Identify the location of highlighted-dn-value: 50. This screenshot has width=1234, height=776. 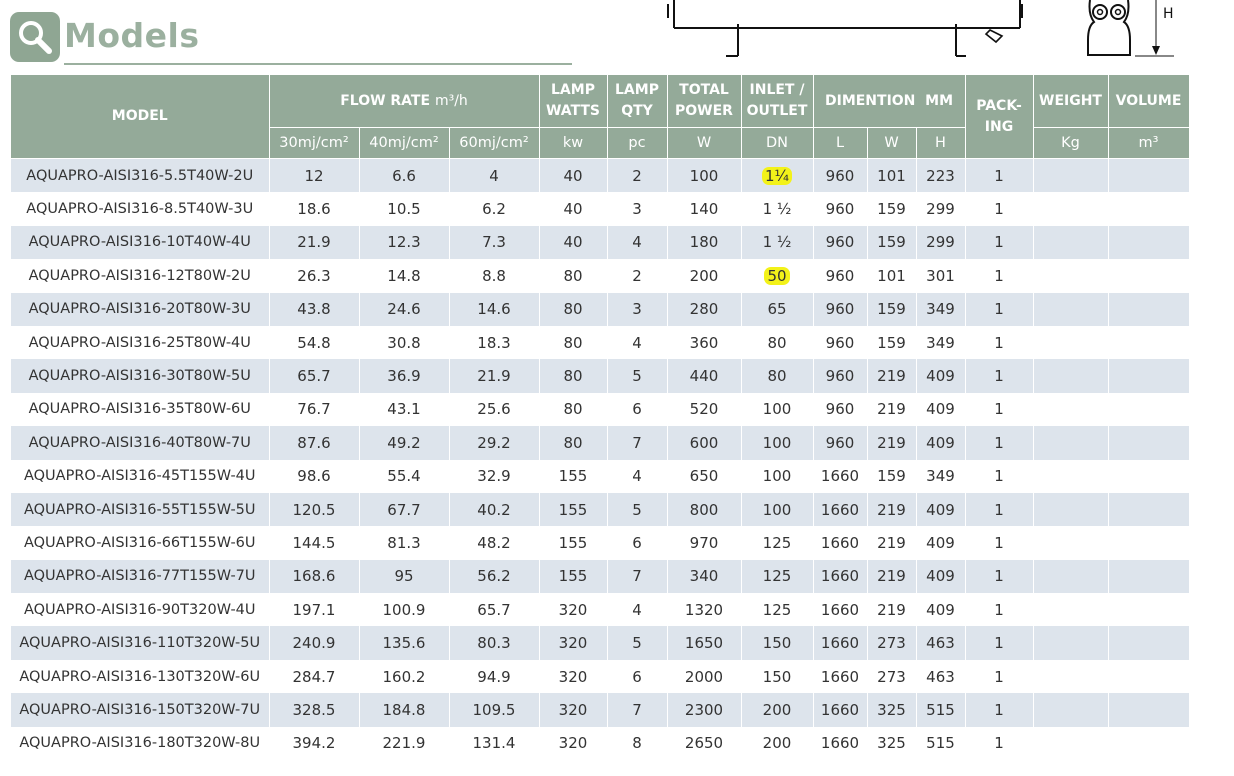
(777, 275).